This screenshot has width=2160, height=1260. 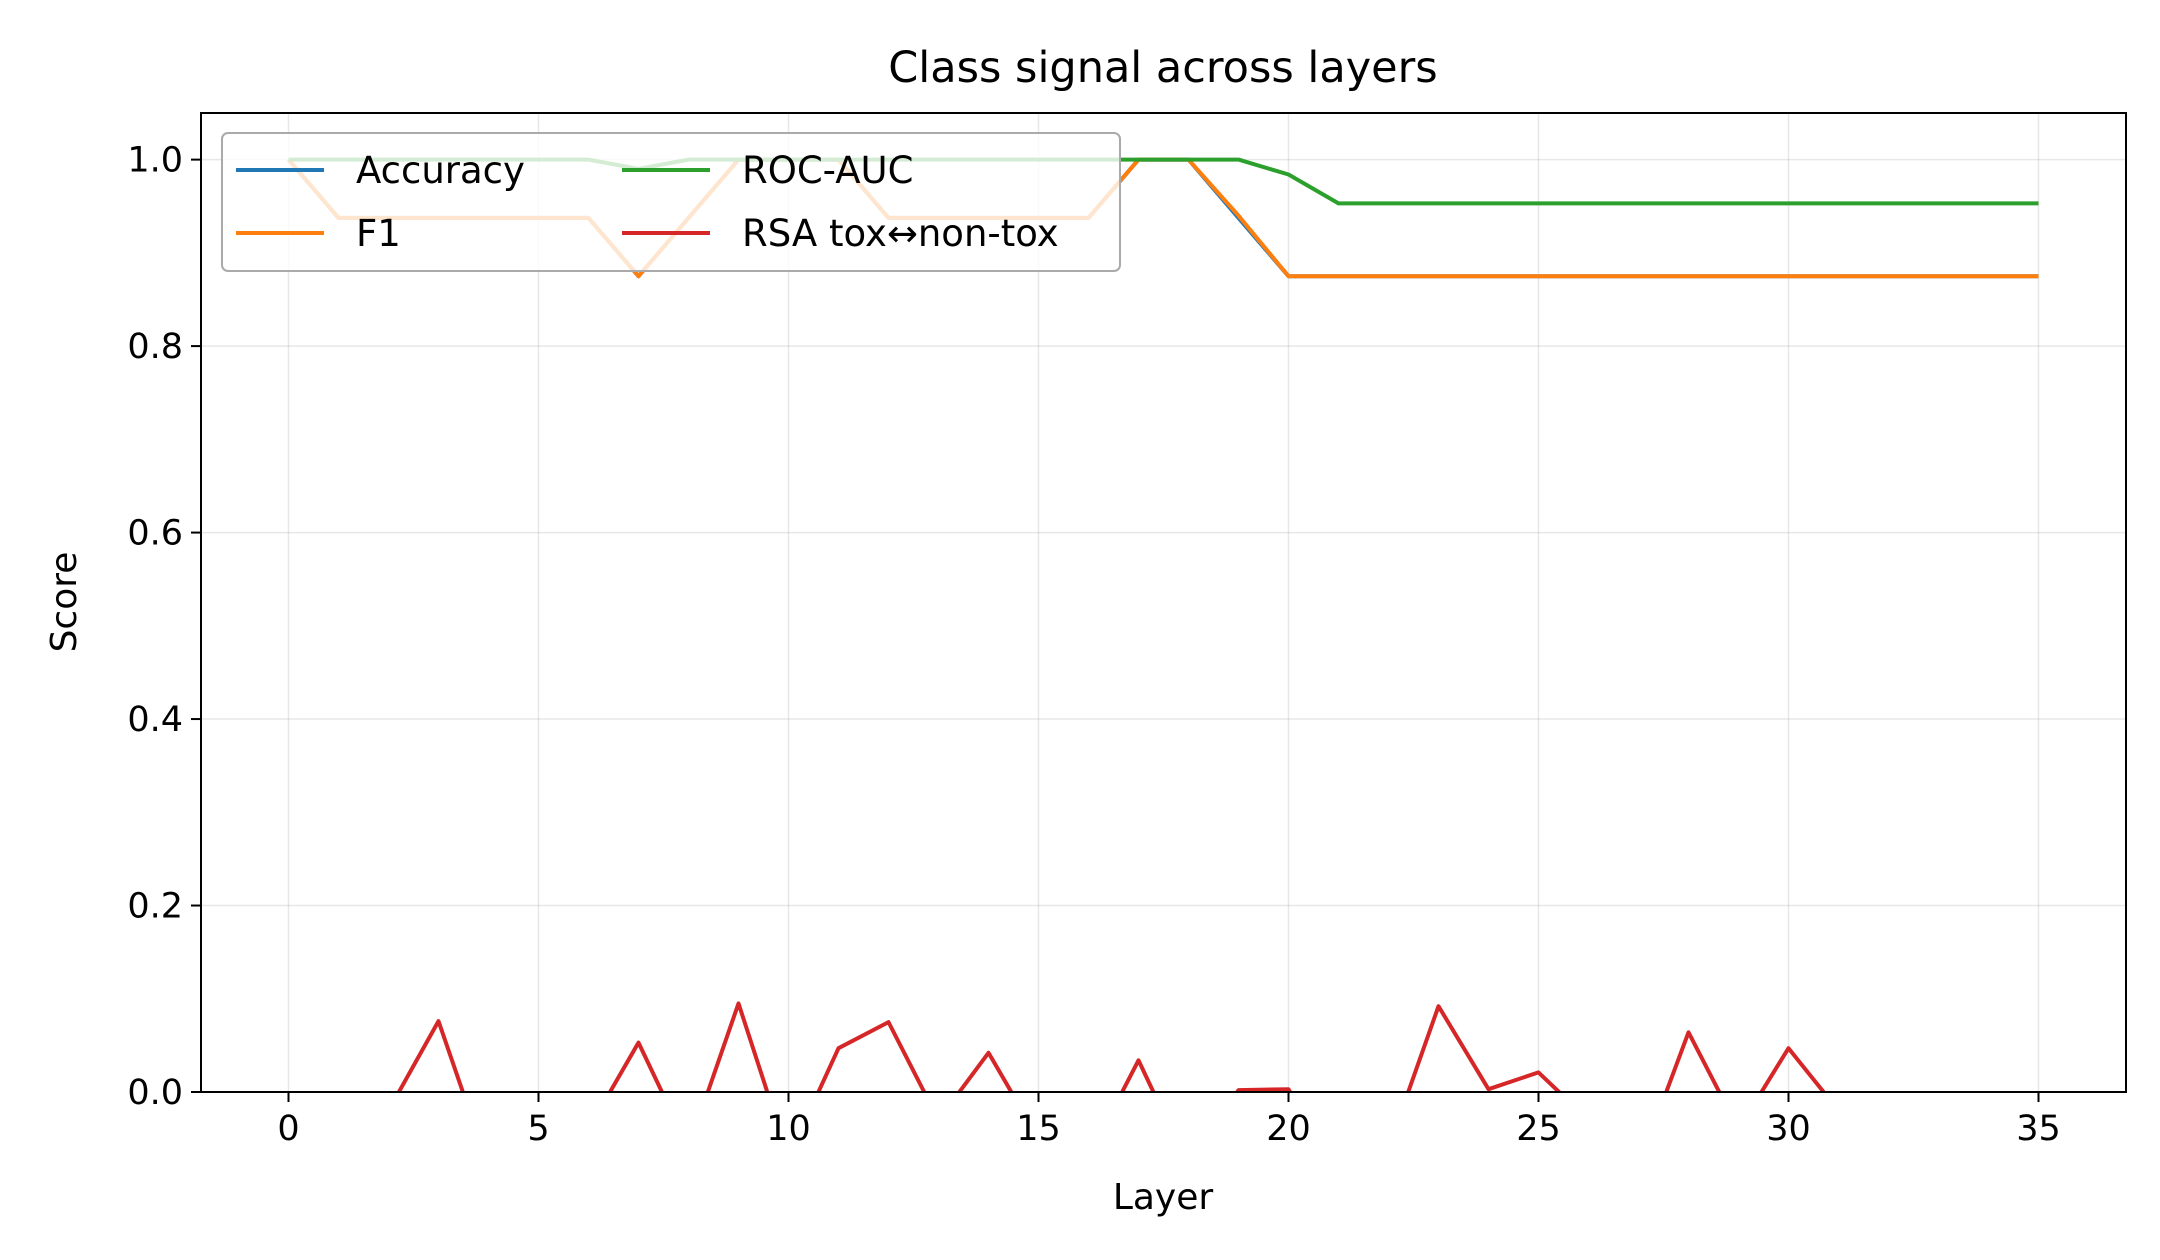 I want to click on x-tick-label: 15, so click(x=1038, y=1129).